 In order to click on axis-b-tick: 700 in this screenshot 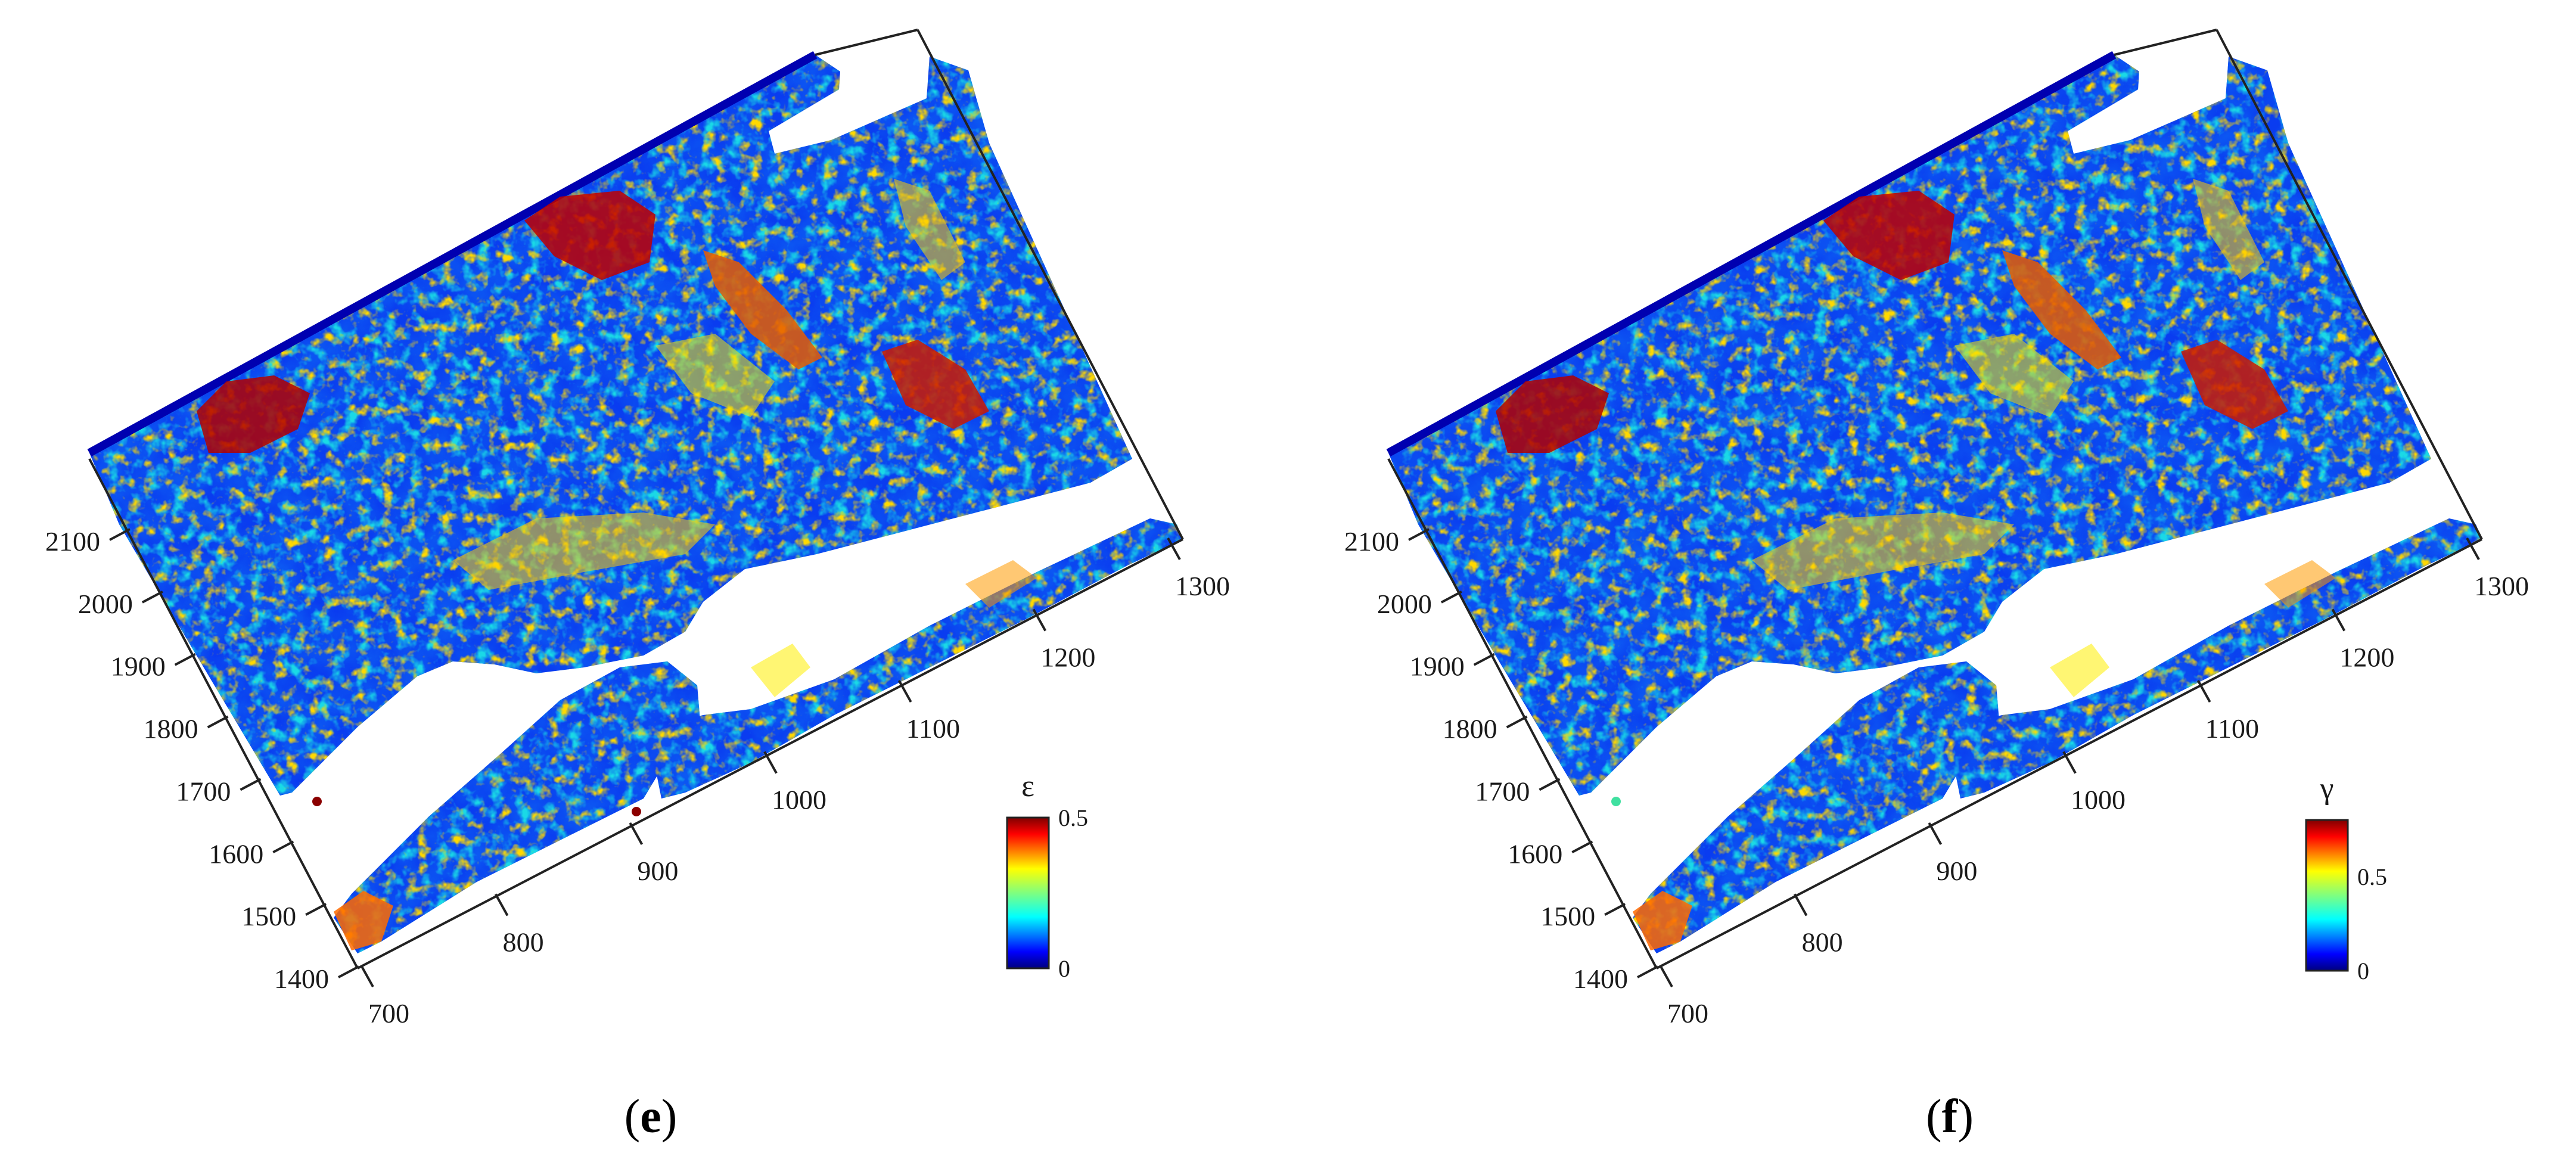, I will do `click(1683, 997)`.